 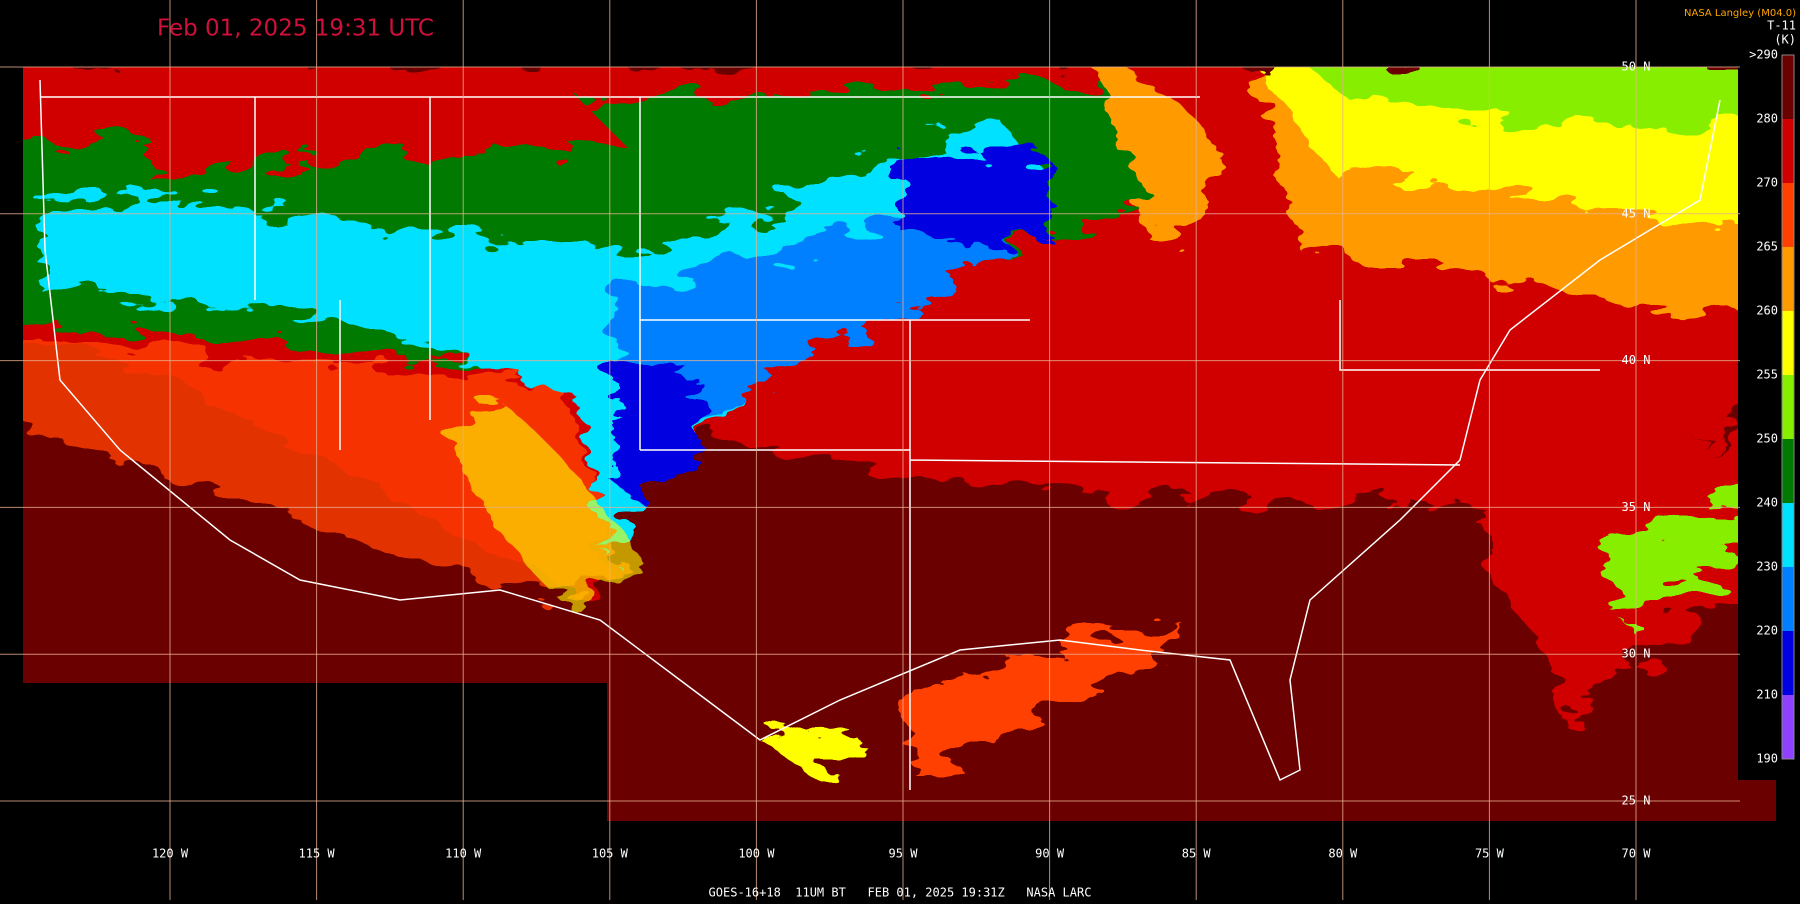 I want to click on colorbar-label: 280, so click(x=1767, y=119).